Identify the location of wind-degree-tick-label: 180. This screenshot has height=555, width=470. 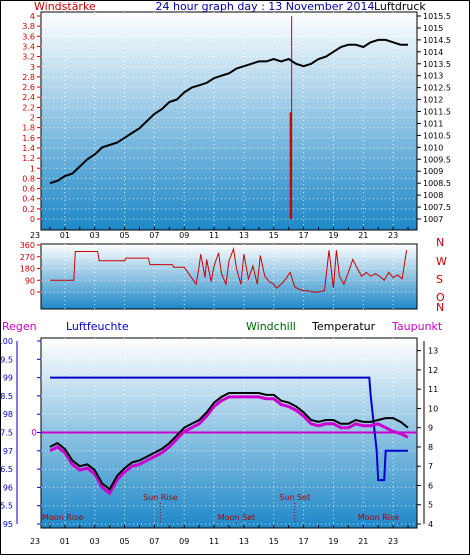
(27, 269).